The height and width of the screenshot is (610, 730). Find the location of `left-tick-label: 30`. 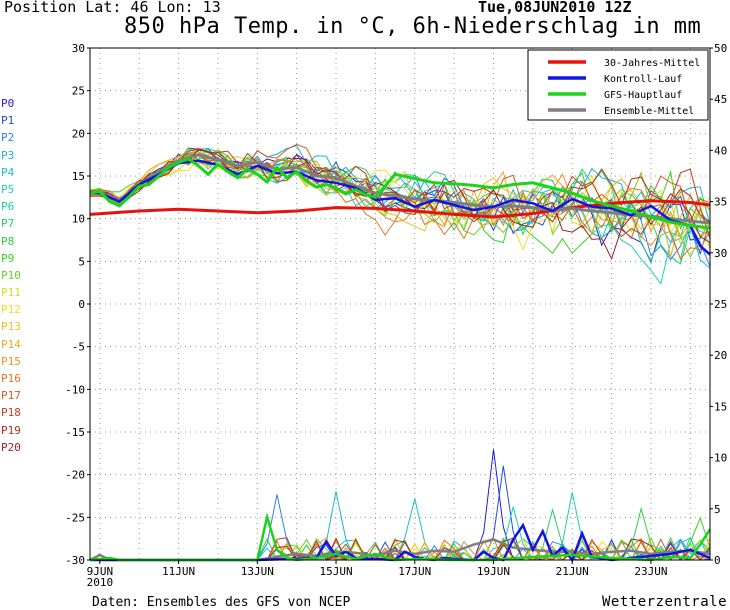

left-tick-label: 30 is located at coordinates (78, 48).